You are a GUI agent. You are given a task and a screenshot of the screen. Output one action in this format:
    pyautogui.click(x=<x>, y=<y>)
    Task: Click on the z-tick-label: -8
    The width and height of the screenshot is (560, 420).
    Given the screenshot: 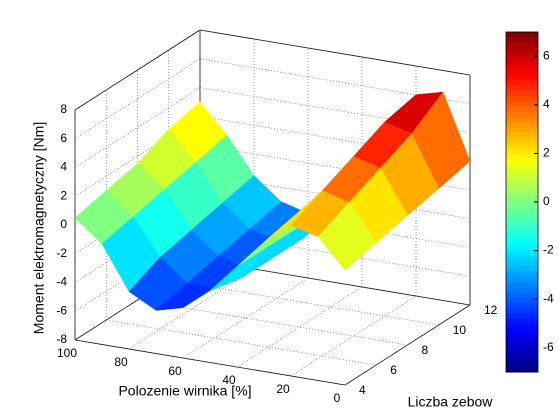 What is the action you would take?
    pyautogui.click(x=61, y=339)
    